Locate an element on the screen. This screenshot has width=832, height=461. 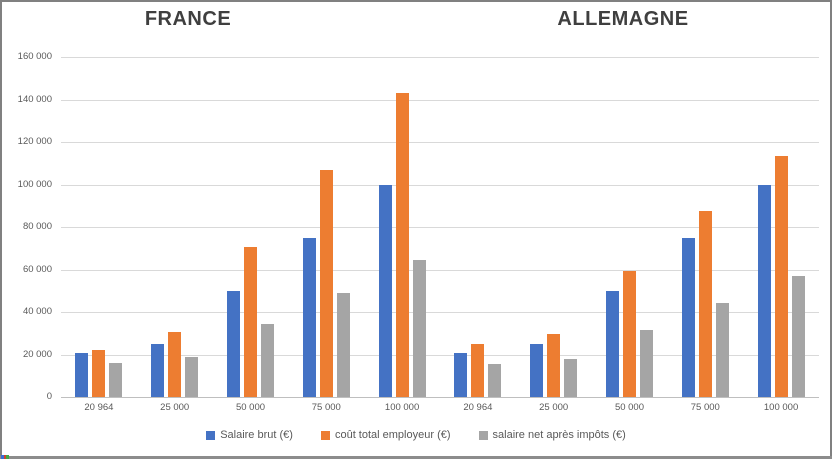
frame-top-edge is located at coordinates (416, 1).